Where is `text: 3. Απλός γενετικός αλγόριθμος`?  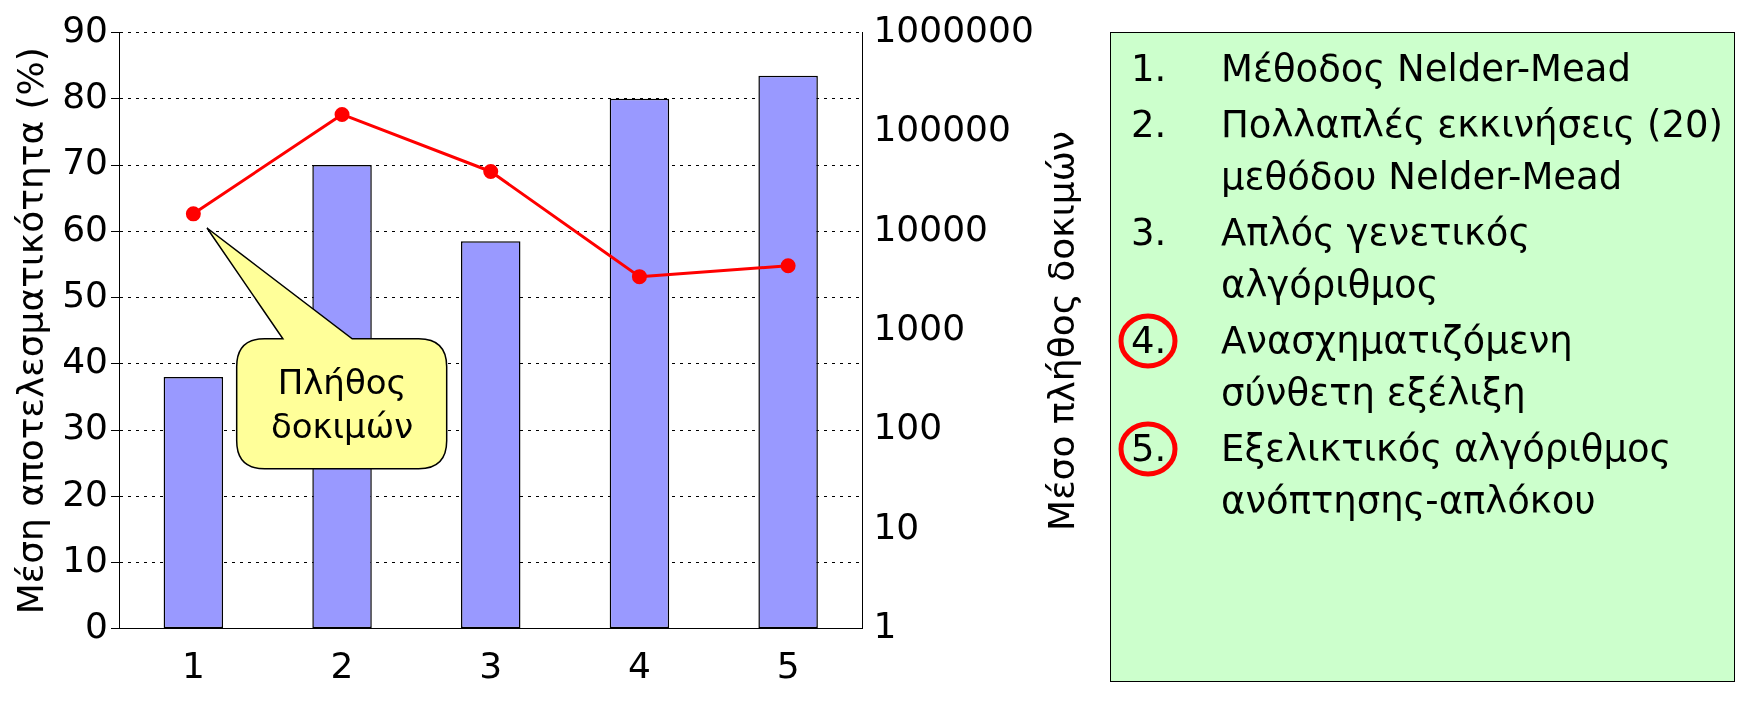 text: 3. Απλός γενετικός αλγόριθμος is located at coordinates (1331, 258).